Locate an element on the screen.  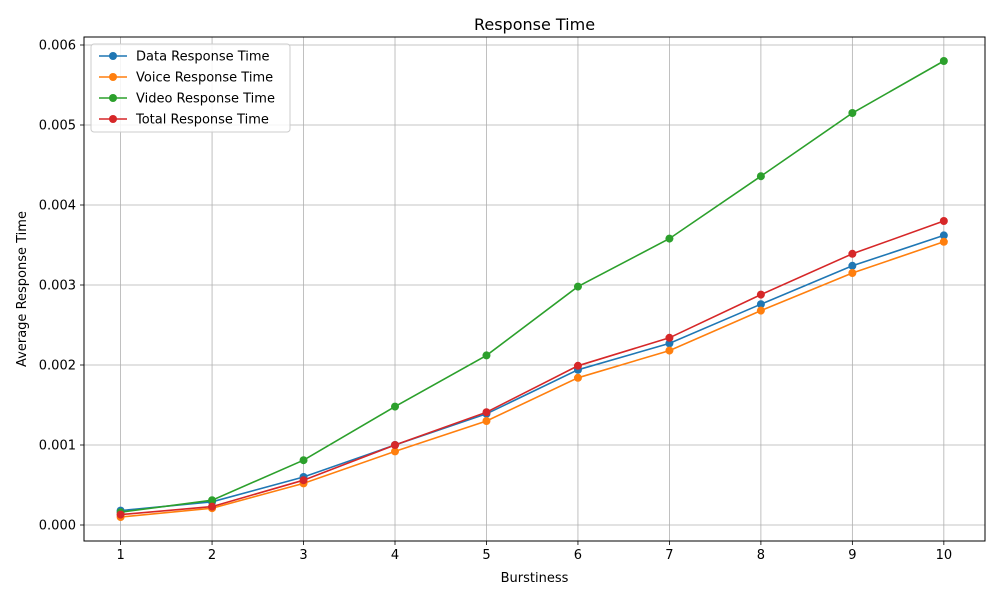
x-axis-label: Burstiness is located at coordinates (535, 578).